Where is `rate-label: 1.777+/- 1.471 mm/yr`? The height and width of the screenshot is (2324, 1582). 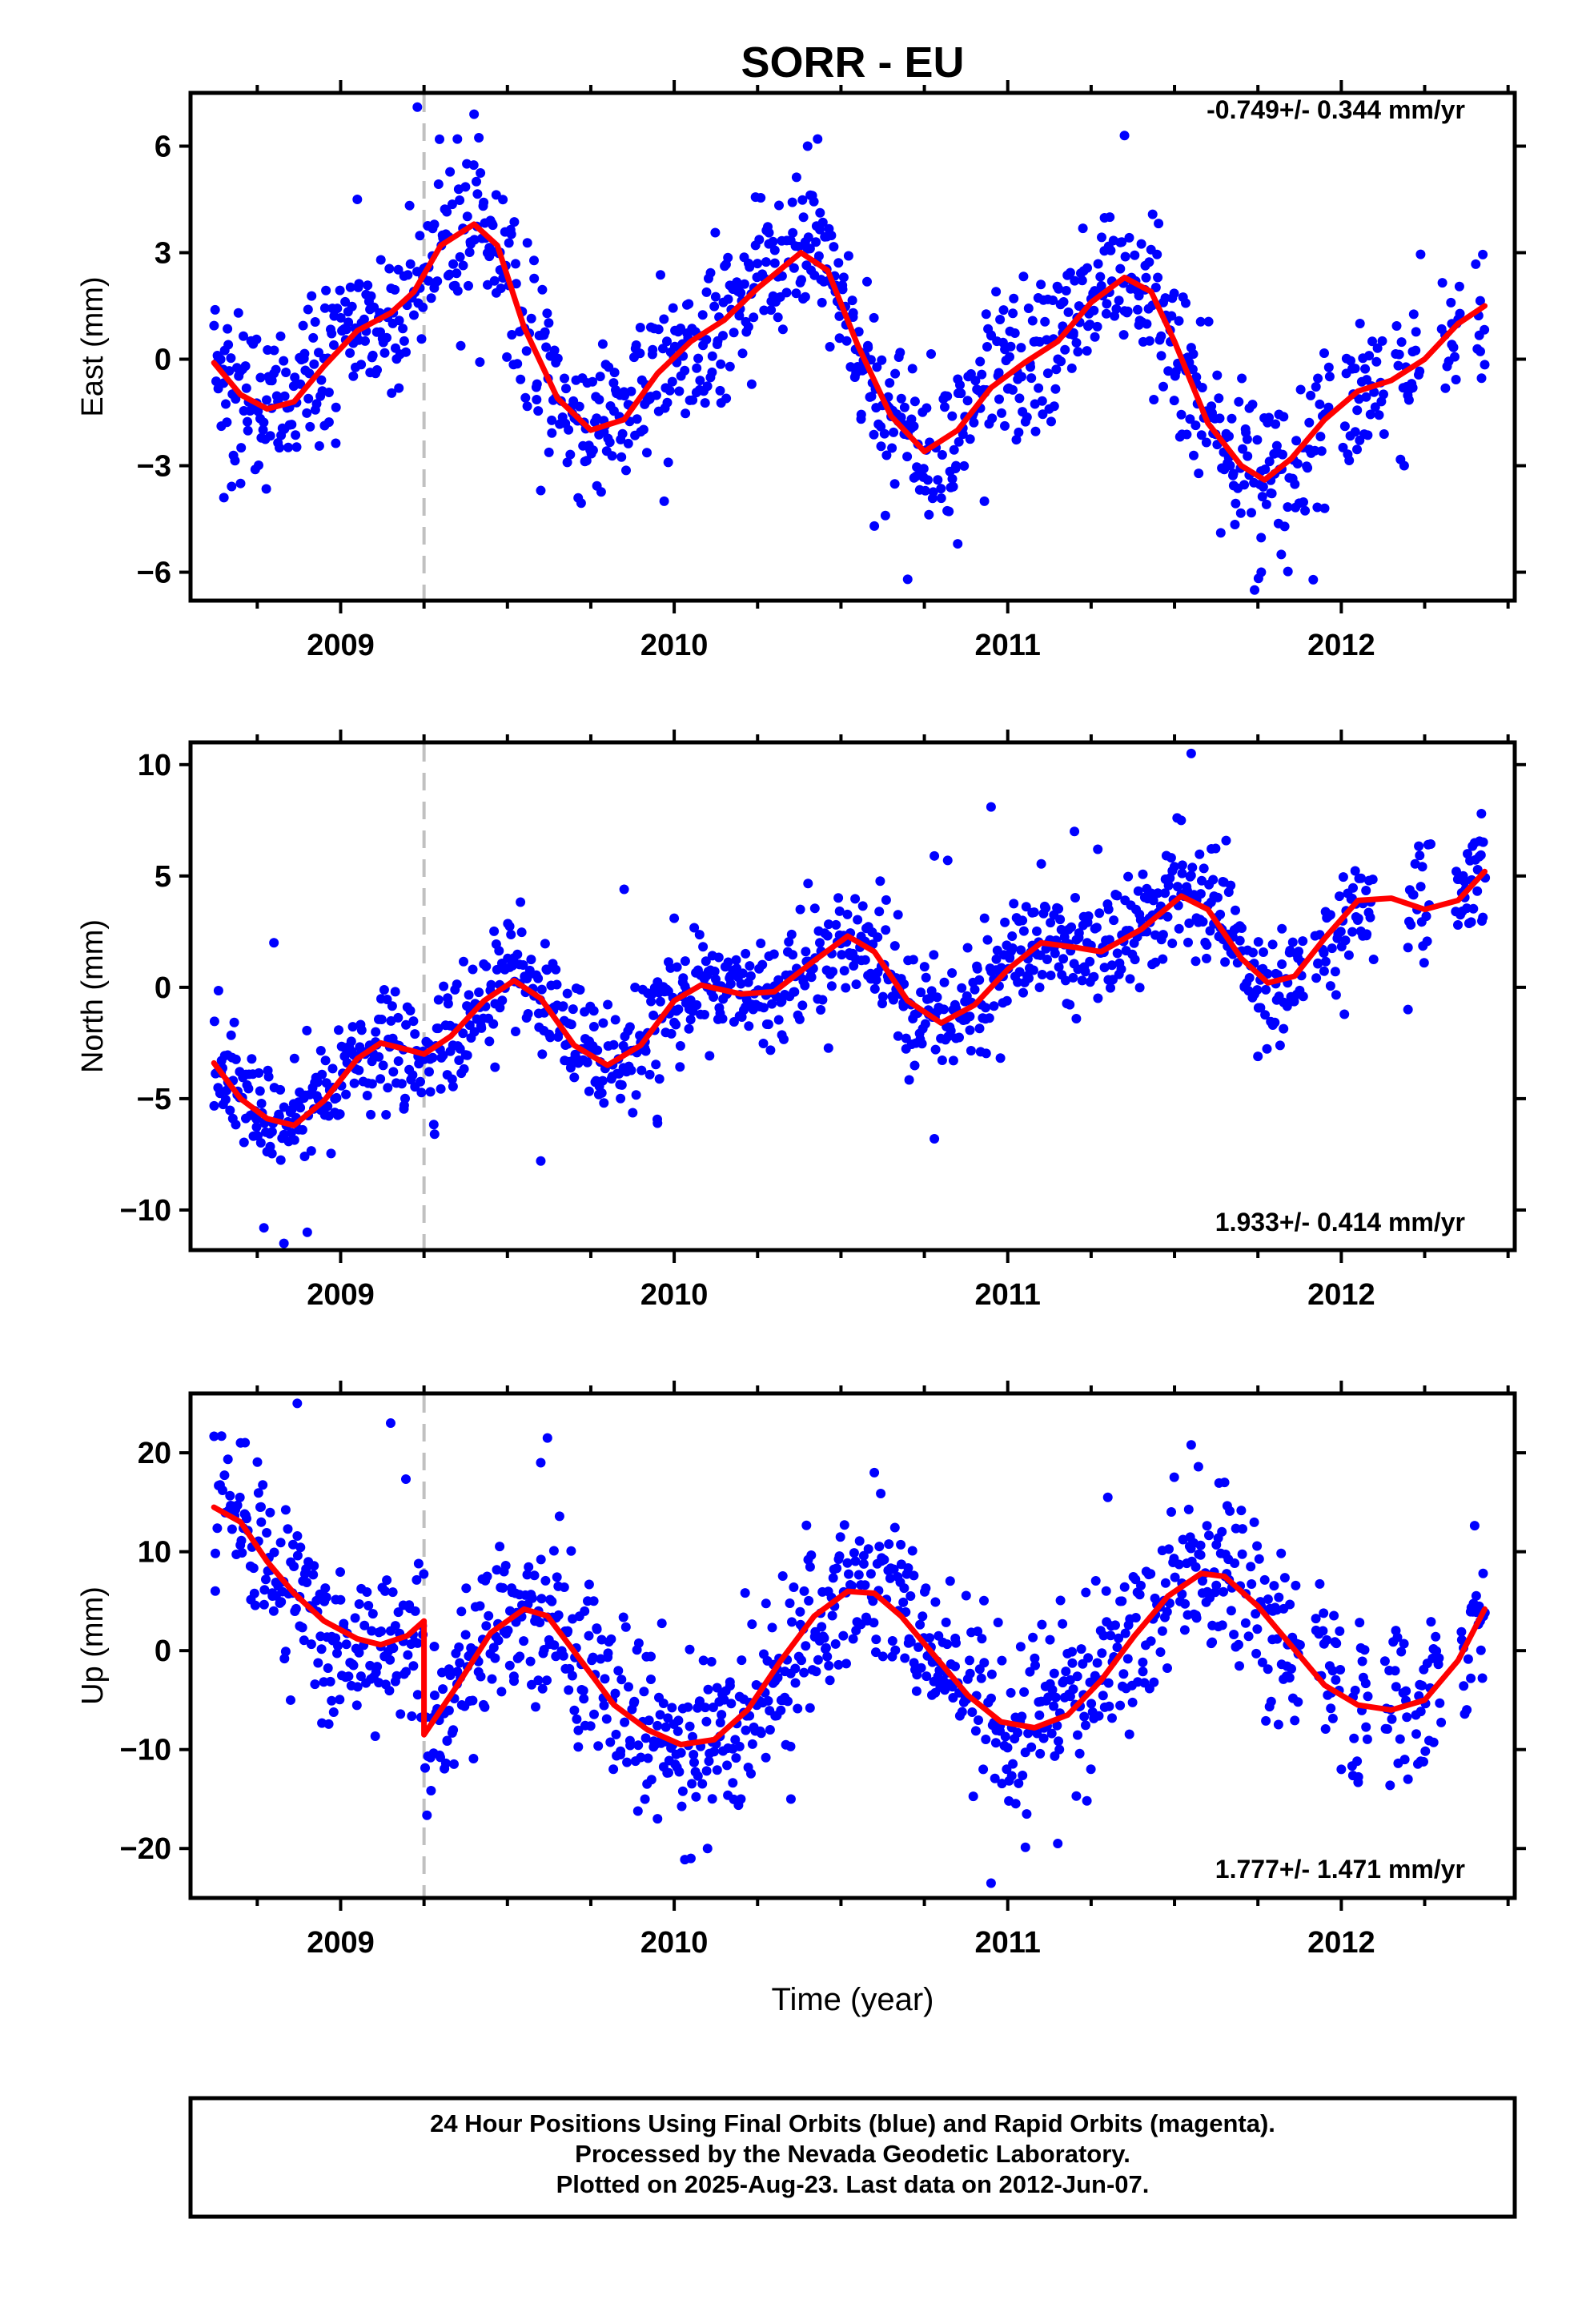
rate-label: 1.777+/- 1.471 mm/yr is located at coordinates (1340, 1869).